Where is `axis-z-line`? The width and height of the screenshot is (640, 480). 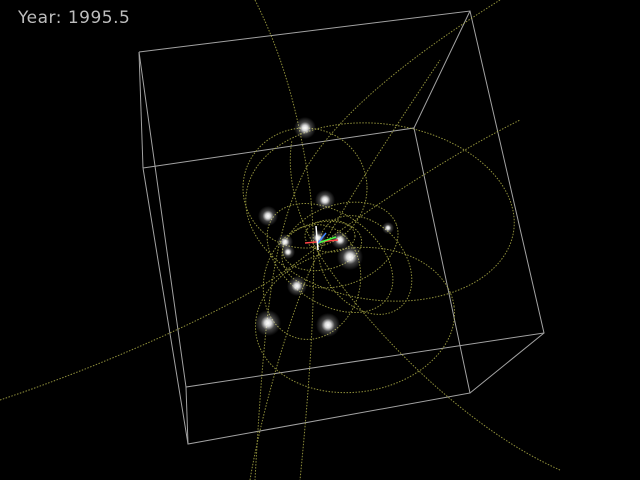 axis-z-line is located at coordinates (322, 238).